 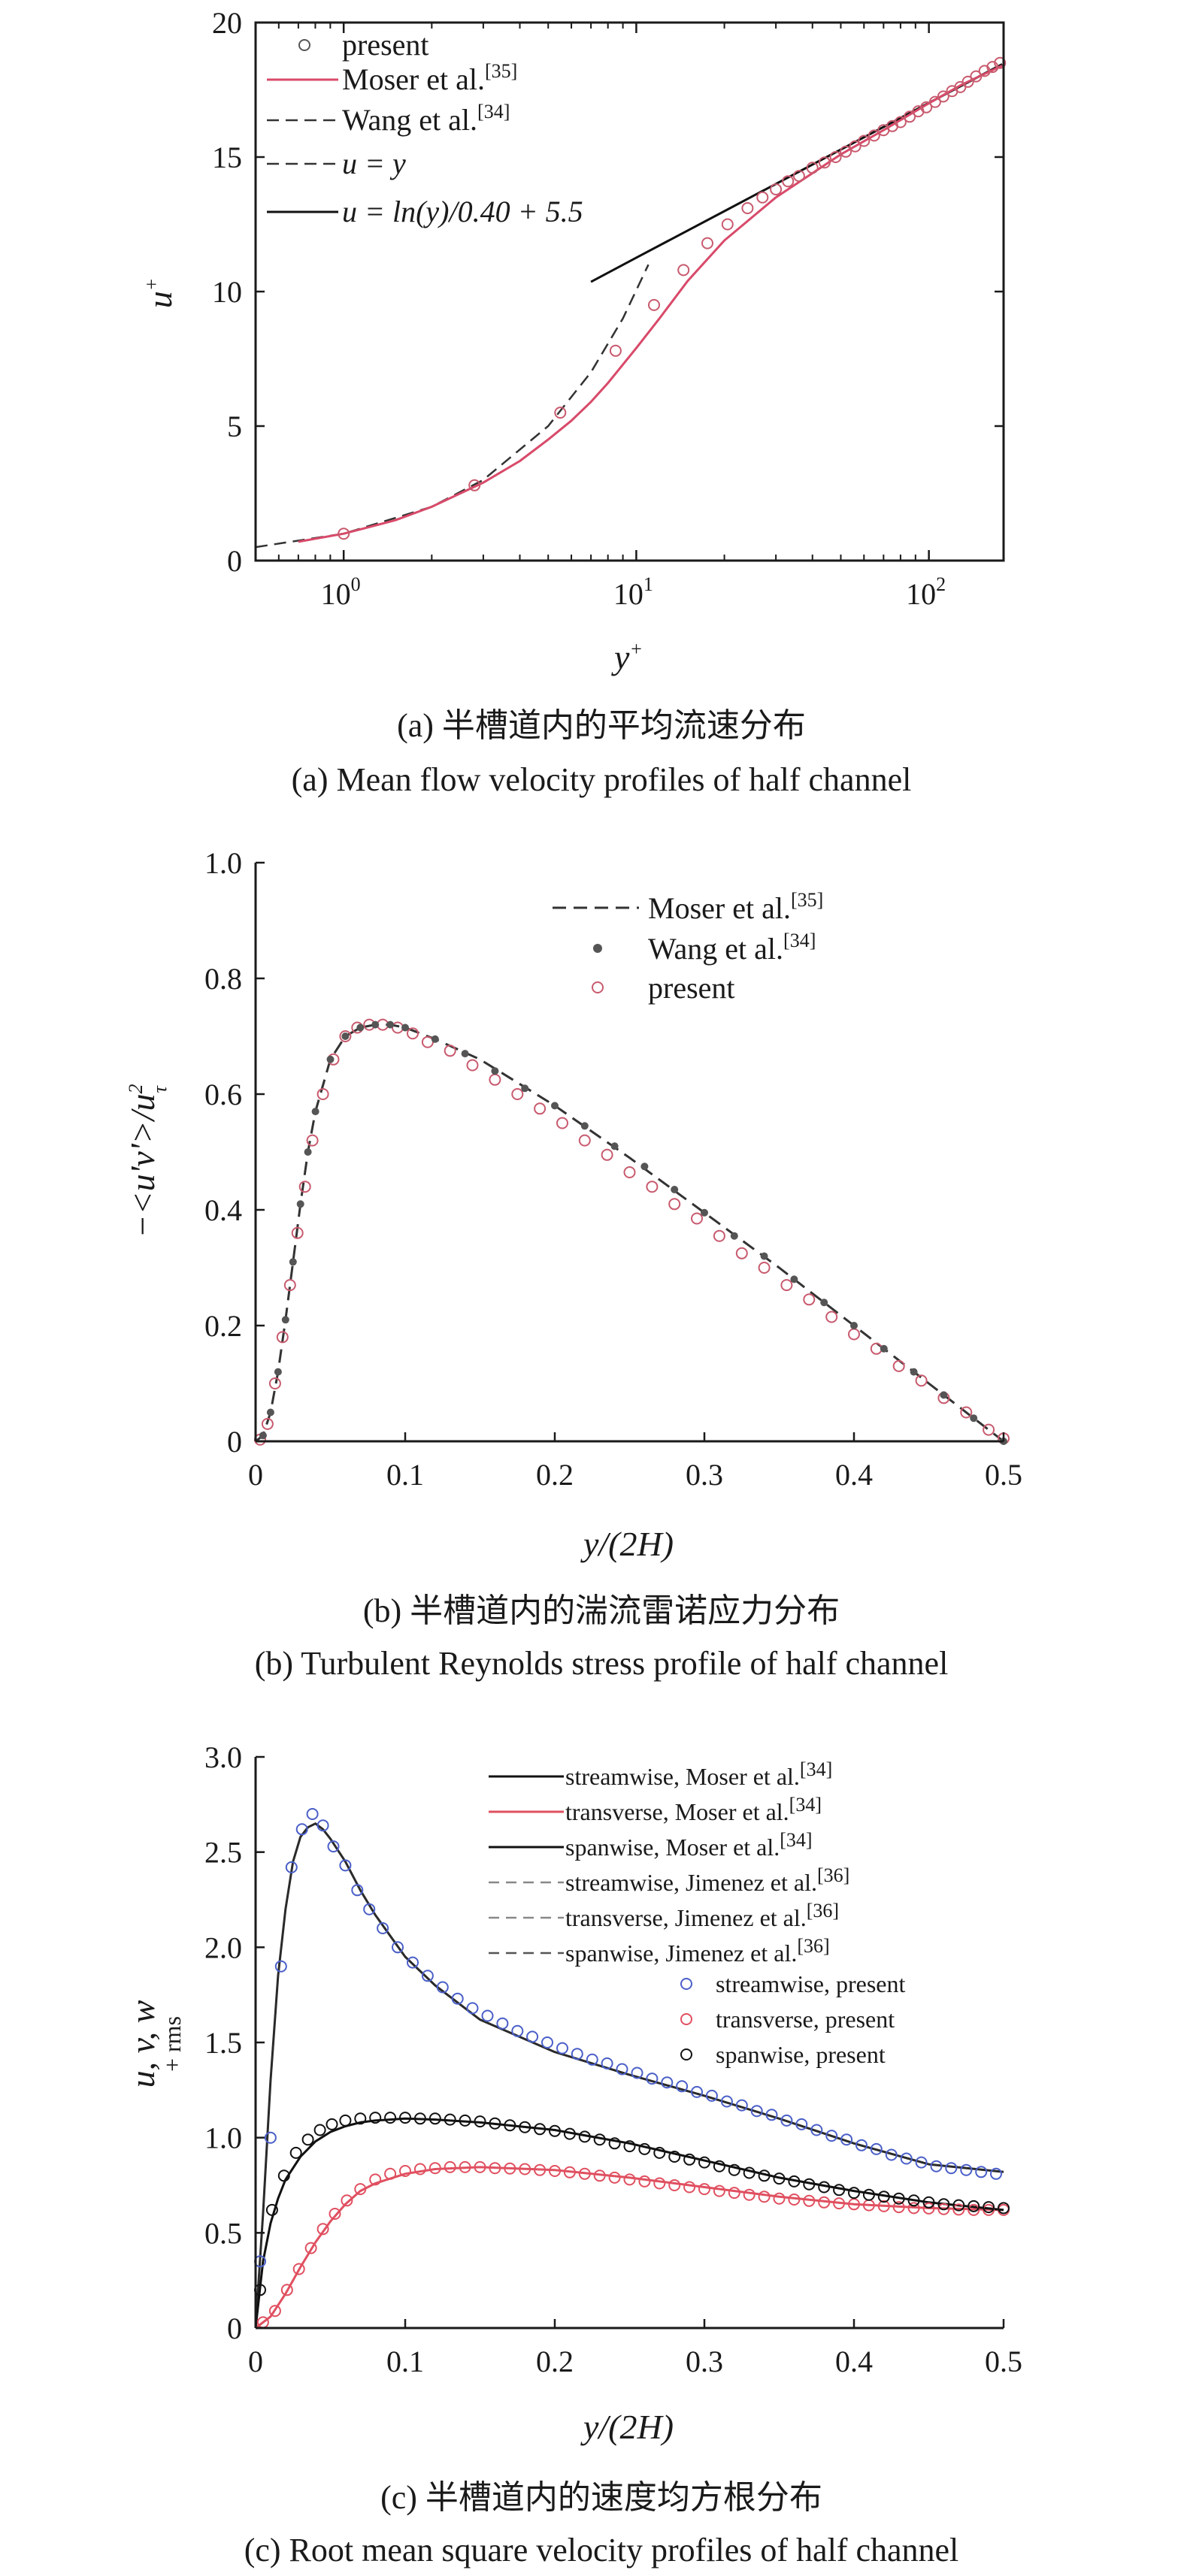 I want to click on y-tick-label: 0.2, so click(x=223, y=1326).